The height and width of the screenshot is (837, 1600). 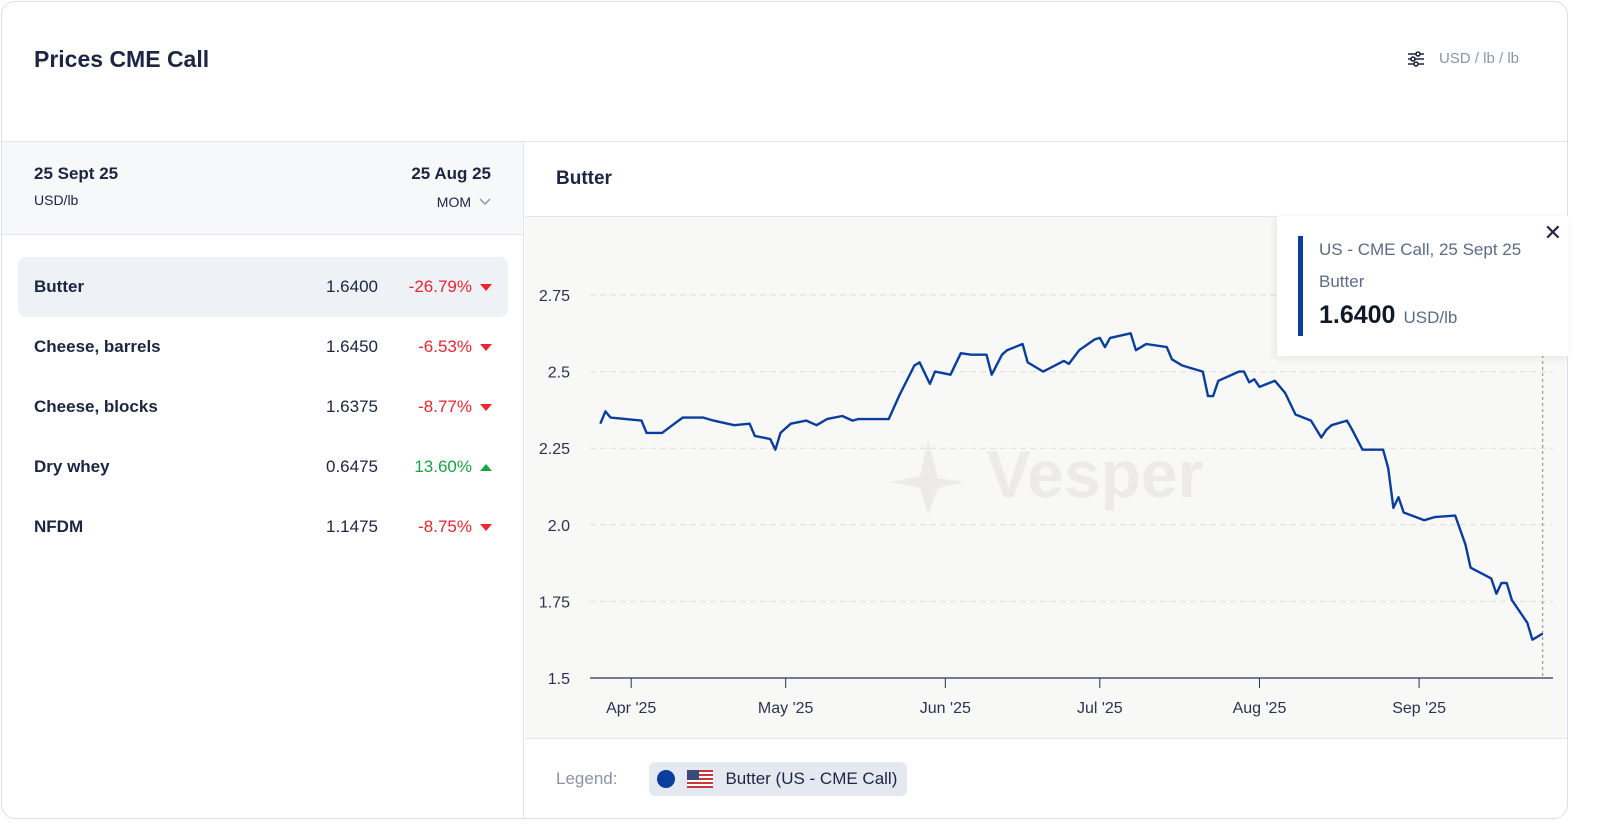 What do you see at coordinates (1342, 281) in the screenshot?
I see `tooltip-product: Butter` at bounding box center [1342, 281].